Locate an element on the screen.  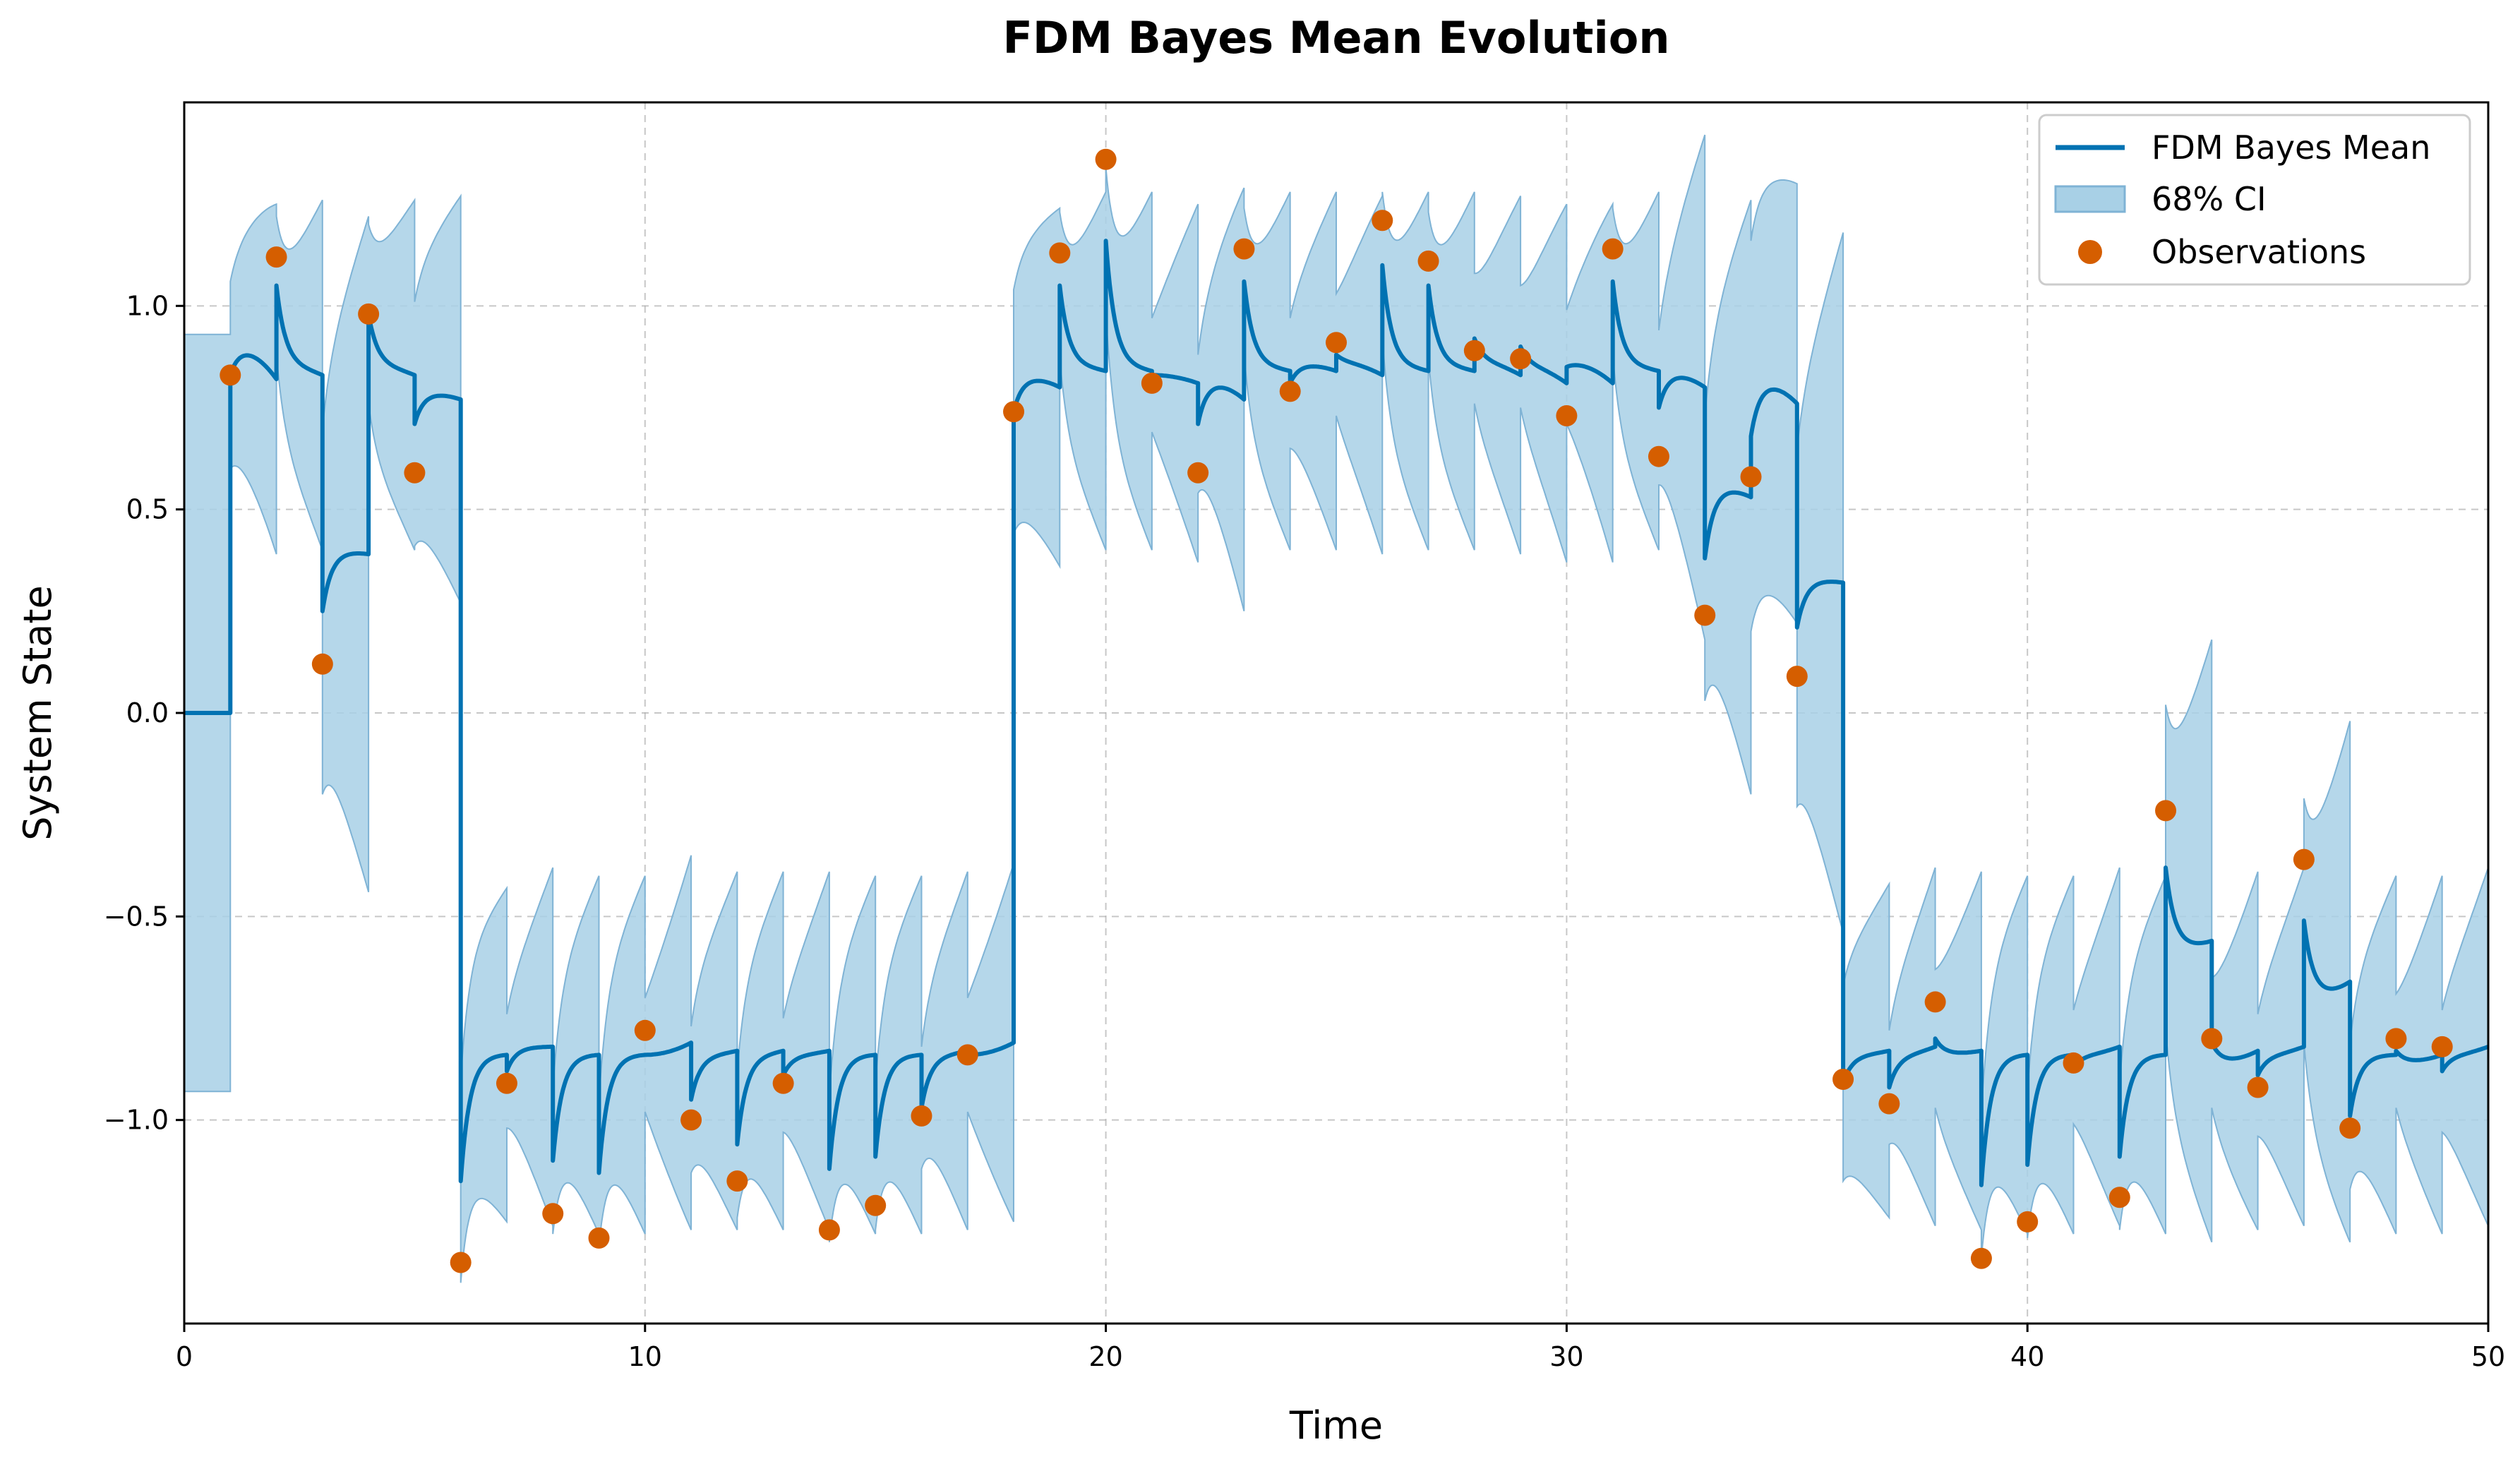
chart-title: FDM Bayes Mean Evolution is located at coordinates (1336, 38).